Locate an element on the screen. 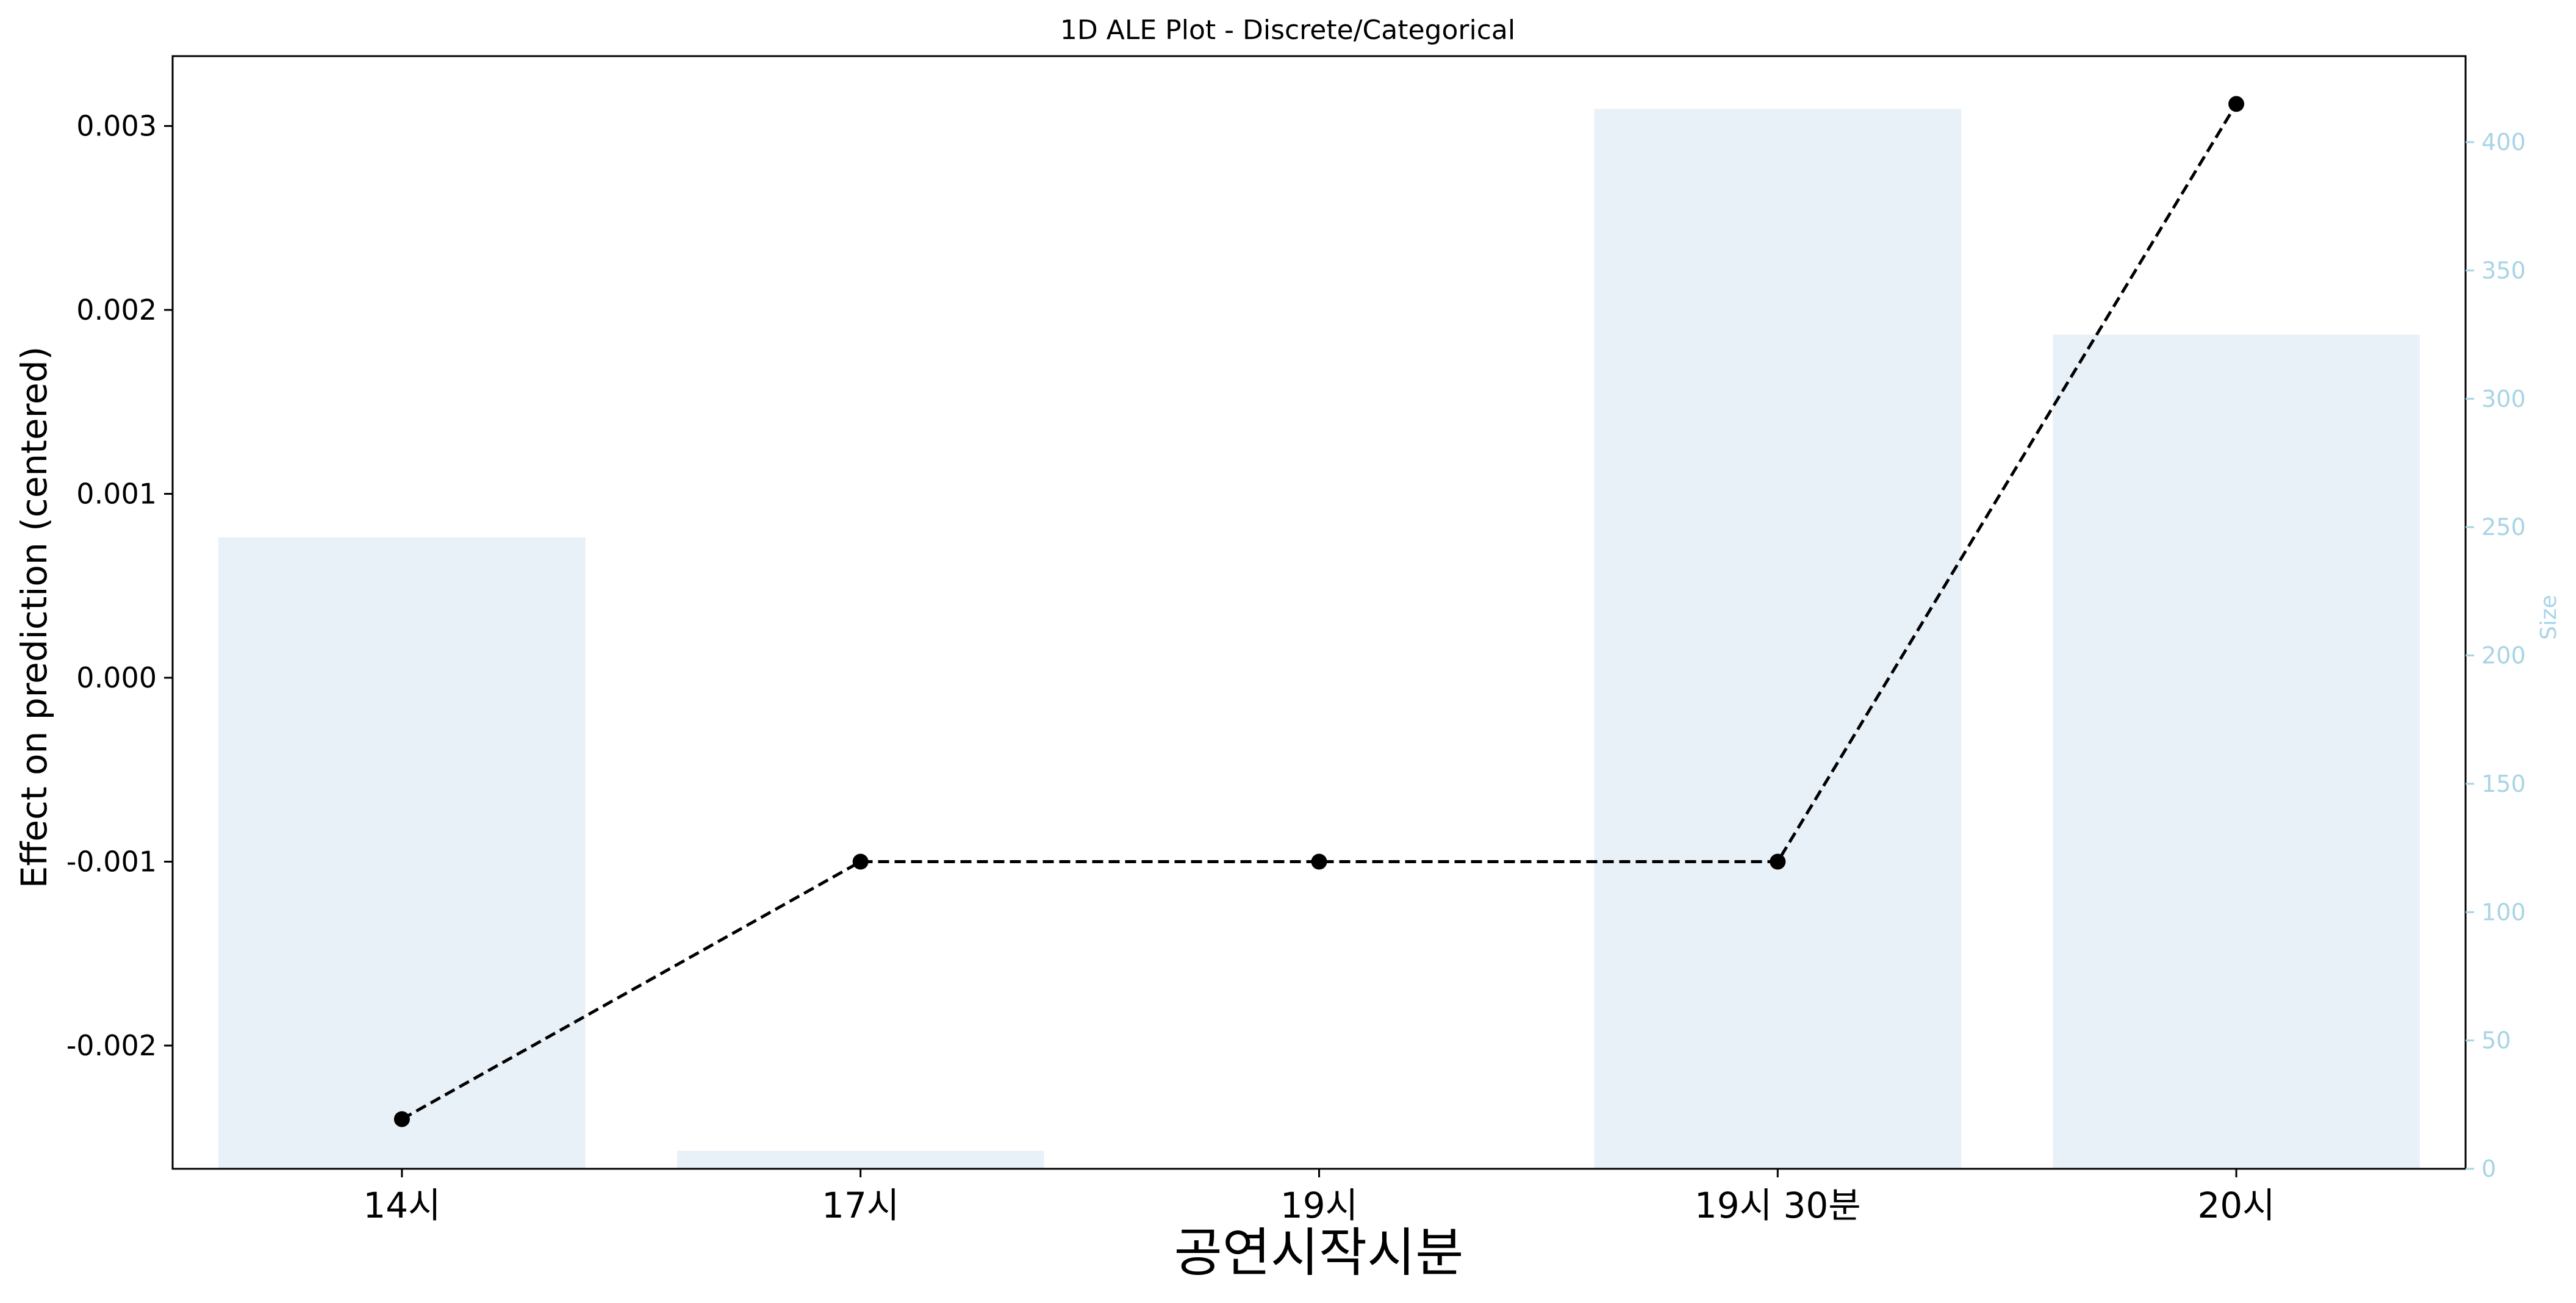 This screenshot has width=2576, height=1303. y2-tick-label: 0 is located at coordinates (2489, 1168).